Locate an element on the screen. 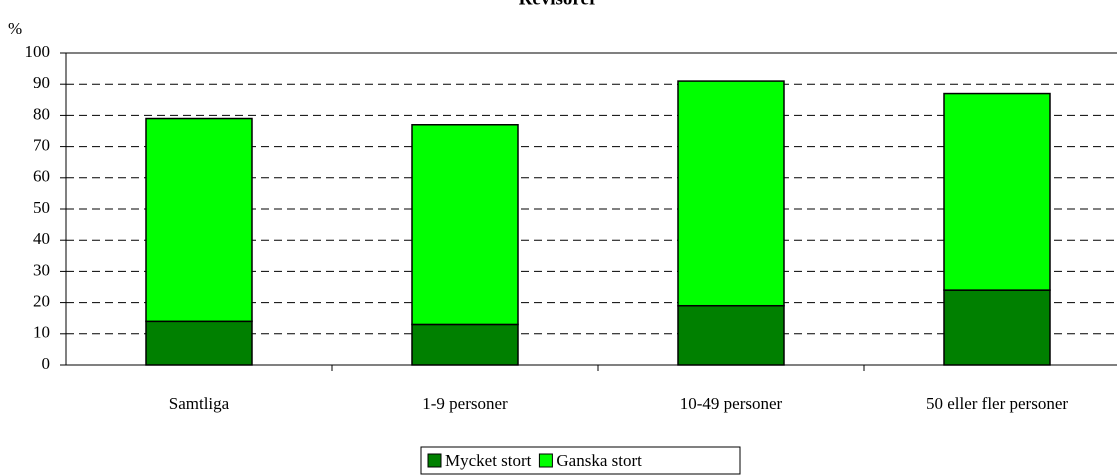 The image size is (1117, 475). chart-title: Revisorer is located at coordinates (558, 4).